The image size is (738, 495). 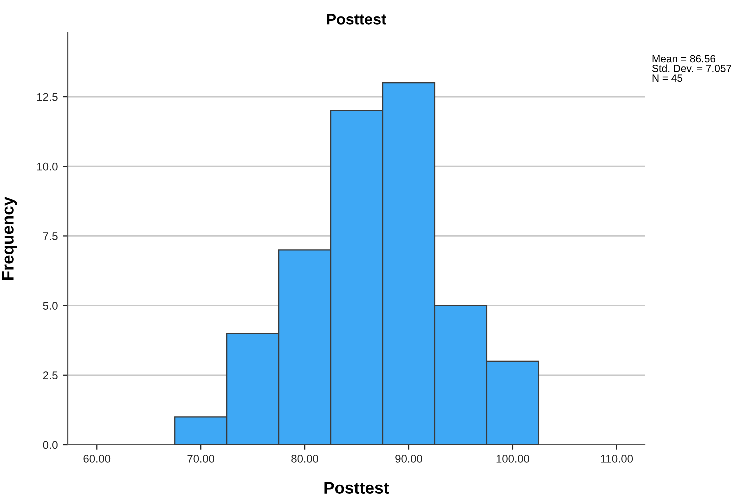 What do you see at coordinates (357, 488) in the screenshot?
I see `x-axis-title: Posttest` at bounding box center [357, 488].